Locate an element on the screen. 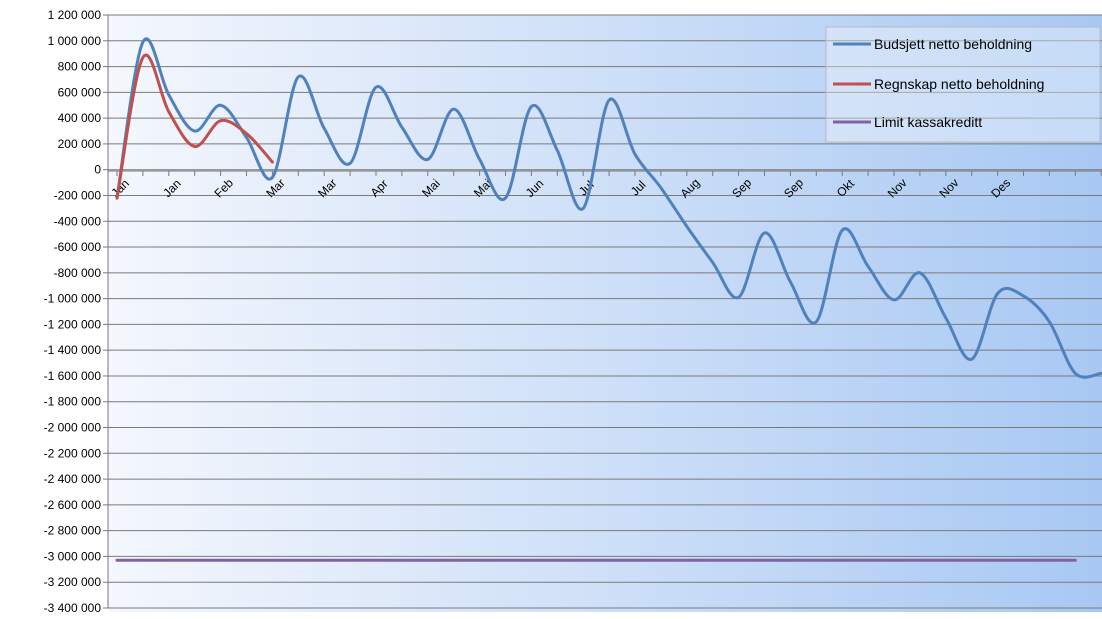  series-regnskap-line is located at coordinates (194, 126).